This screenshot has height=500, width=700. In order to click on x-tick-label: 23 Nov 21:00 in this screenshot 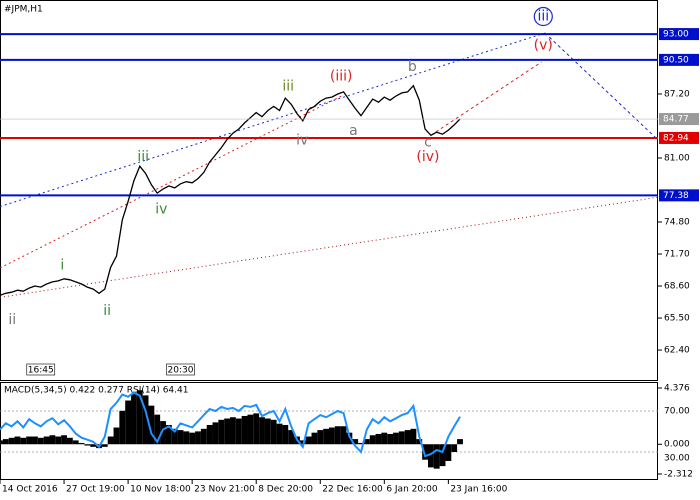, I will do `click(224, 490)`.